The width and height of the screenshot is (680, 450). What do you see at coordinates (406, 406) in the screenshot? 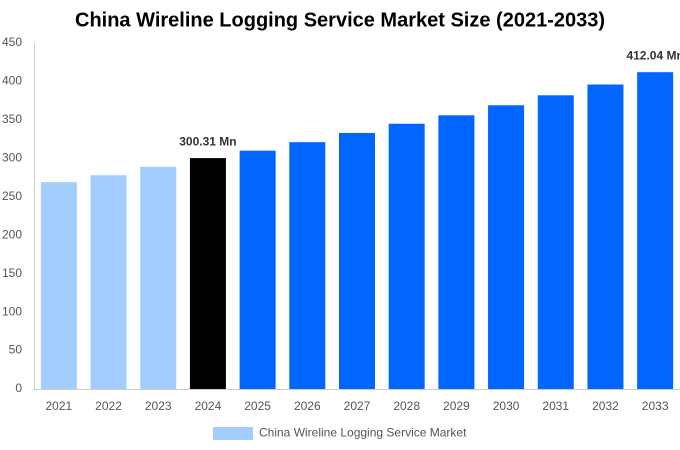
I see `x-tick-label: 2028` at bounding box center [406, 406].